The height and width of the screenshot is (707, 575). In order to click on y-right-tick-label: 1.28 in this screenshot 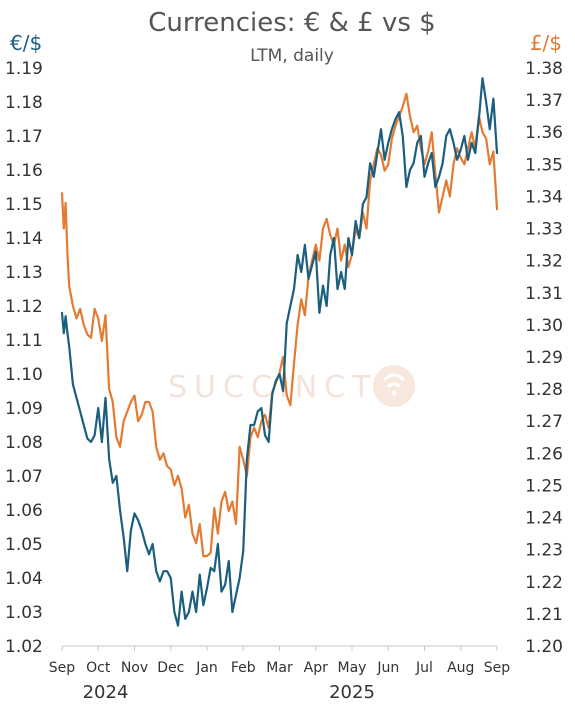, I will do `click(544, 390)`.